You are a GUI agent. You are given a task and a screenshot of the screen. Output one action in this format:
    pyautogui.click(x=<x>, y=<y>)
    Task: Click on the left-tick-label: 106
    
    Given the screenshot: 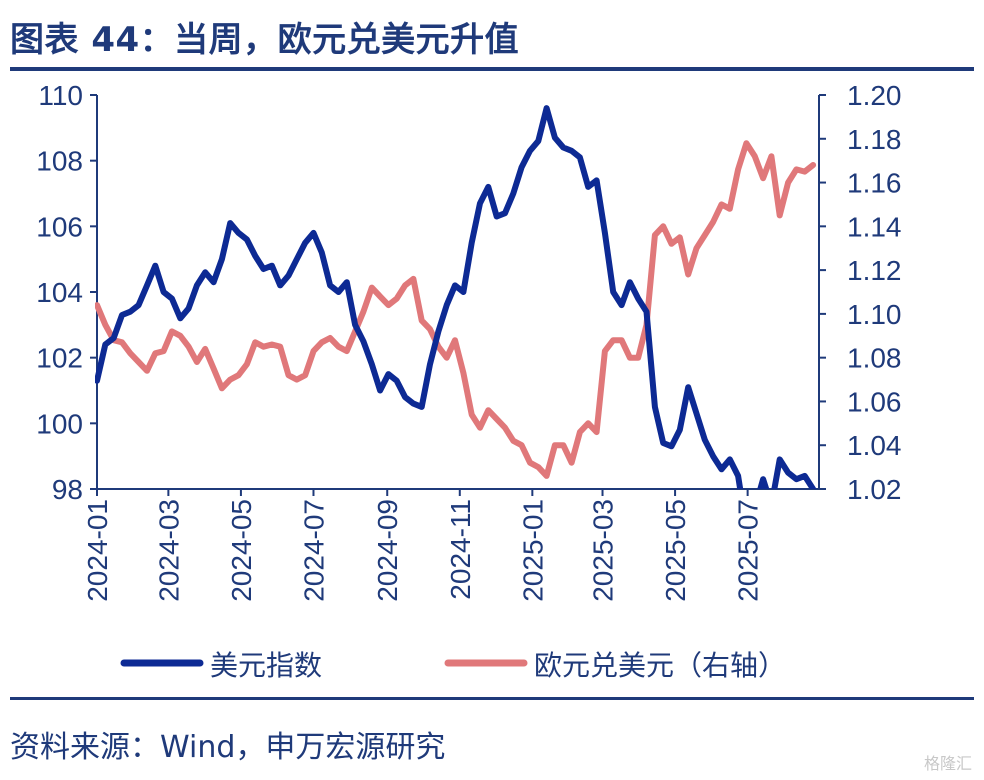 What is the action you would take?
    pyautogui.click(x=59, y=226)
    